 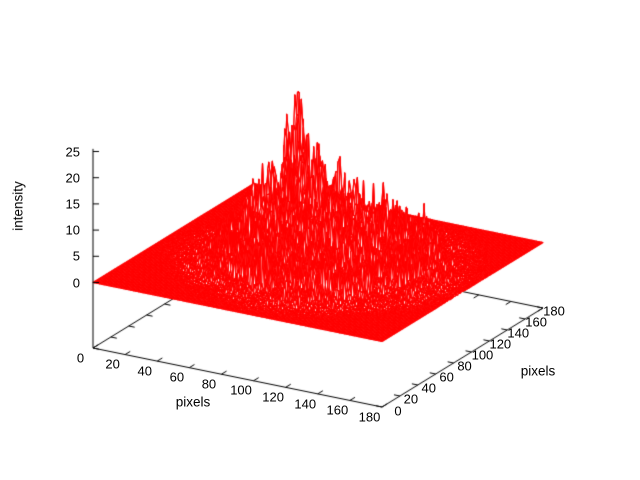 I want to click on z-tick-label-10: 10, so click(x=72, y=230).